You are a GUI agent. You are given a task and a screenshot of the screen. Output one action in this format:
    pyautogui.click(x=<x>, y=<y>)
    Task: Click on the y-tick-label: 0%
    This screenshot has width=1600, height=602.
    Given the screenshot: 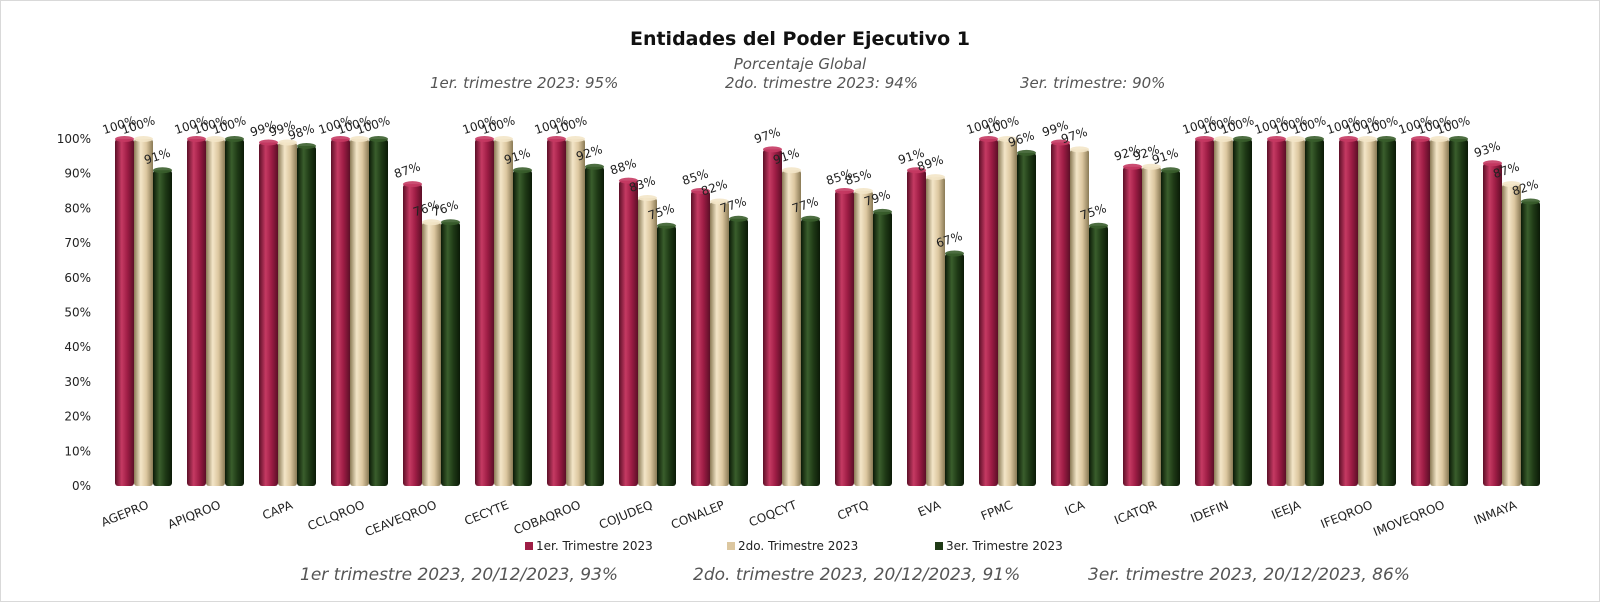 What is the action you would take?
    pyautogui.click(x=81, y=486)
    